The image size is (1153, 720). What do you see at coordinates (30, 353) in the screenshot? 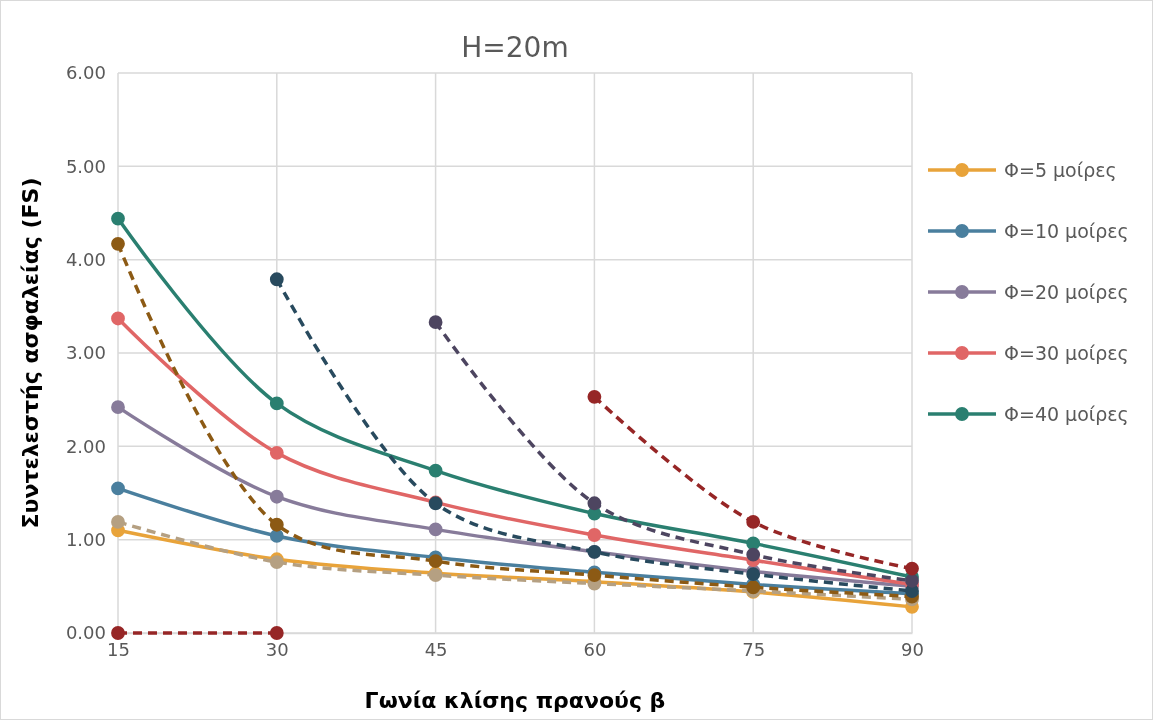
I see `y-axis-title: Συντελεστής ασφαλείας (FS)` at bounding box center [30, 353].